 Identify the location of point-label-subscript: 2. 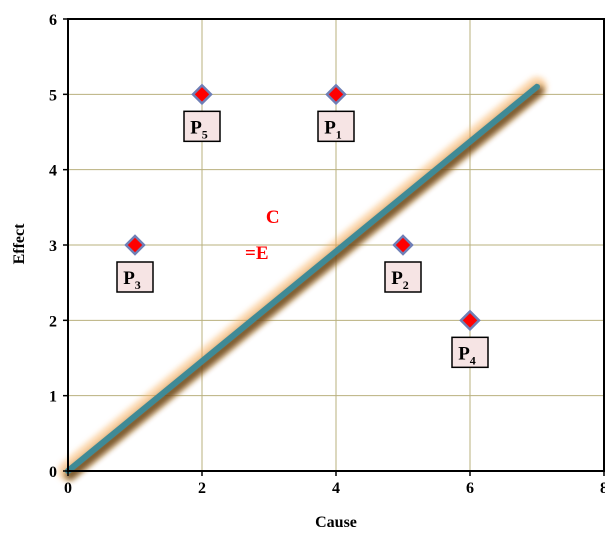
(406, 285).